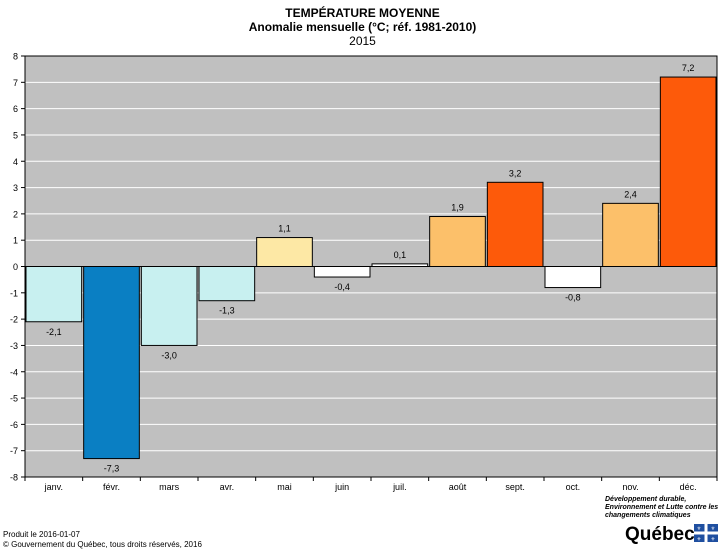 Image resolution: width=725 pixels, height=552 pixels. What do you see at coordinates (342, 287) in the screenshot?
I see `bar-value-label: -0,4` at bounding box center [342, 287].